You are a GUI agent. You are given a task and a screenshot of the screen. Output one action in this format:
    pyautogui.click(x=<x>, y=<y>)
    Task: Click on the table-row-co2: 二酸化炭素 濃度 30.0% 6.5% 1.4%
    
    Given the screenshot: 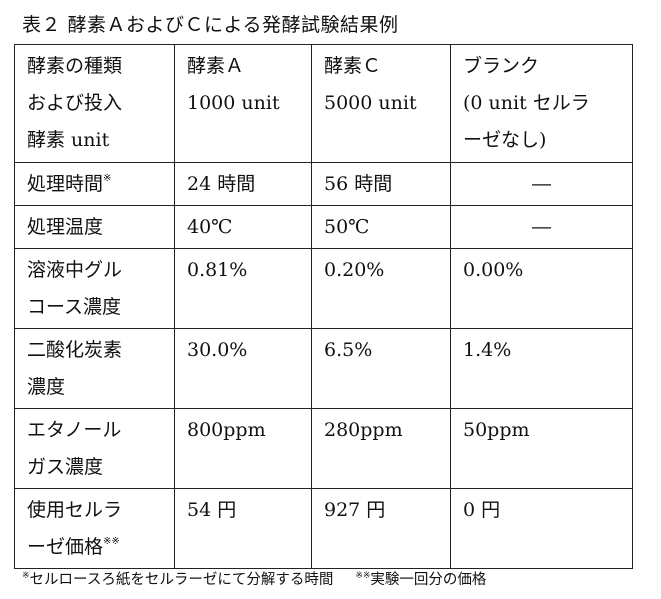 What is the action you would take?
    pyautogui.click(x=323, y=368)
    